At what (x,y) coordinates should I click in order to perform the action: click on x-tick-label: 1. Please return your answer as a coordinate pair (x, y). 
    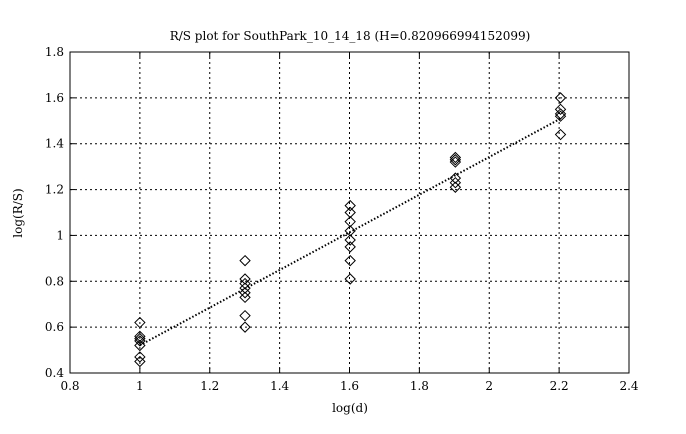
    Looking at the image, I should click on (140, 386).